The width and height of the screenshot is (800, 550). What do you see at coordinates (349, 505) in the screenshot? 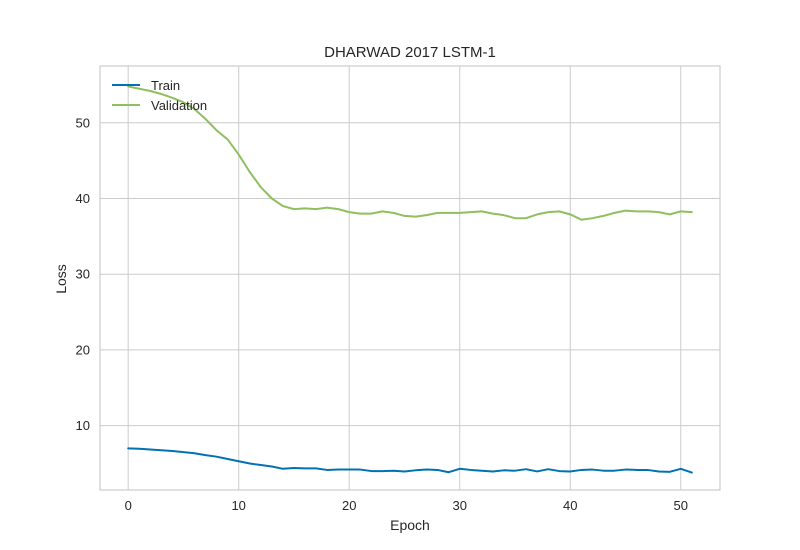
I see `x-tick-label: 20` at bounding box center [349, 505].